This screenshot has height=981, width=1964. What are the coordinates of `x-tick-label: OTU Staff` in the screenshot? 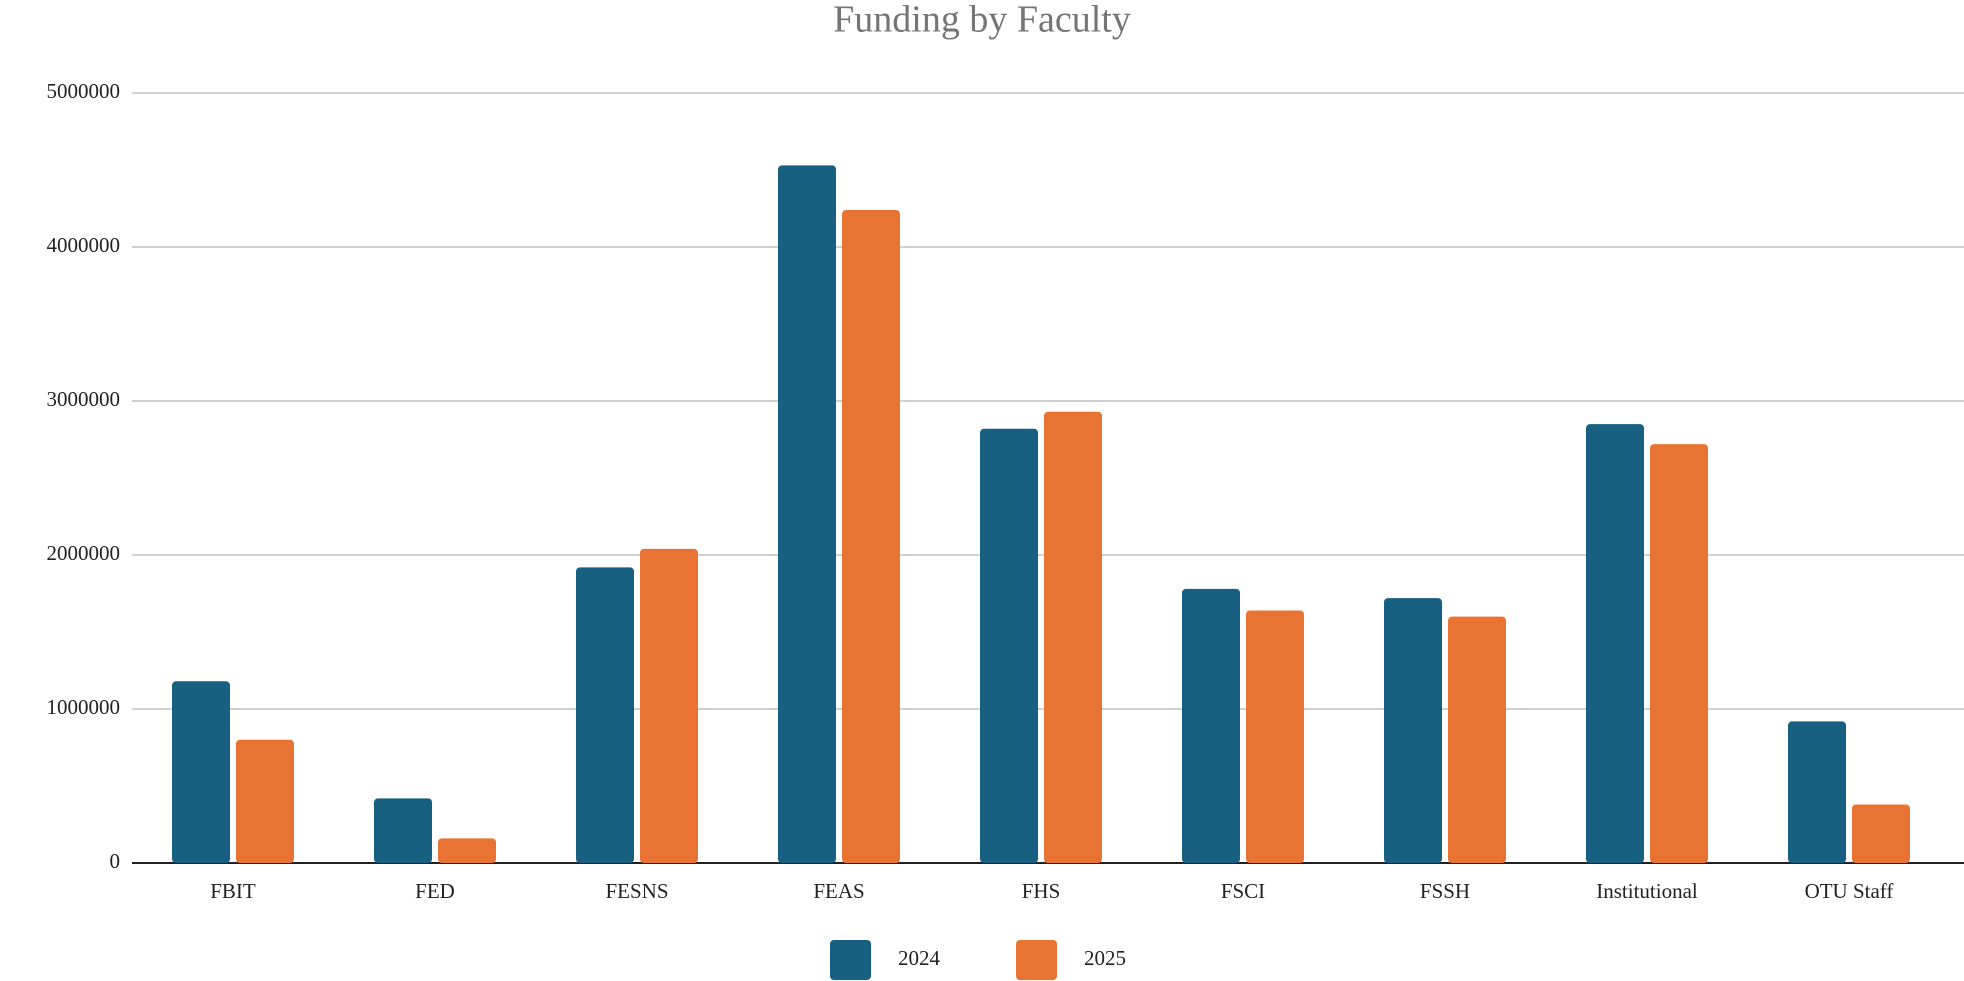 It's located at (1849, 891).